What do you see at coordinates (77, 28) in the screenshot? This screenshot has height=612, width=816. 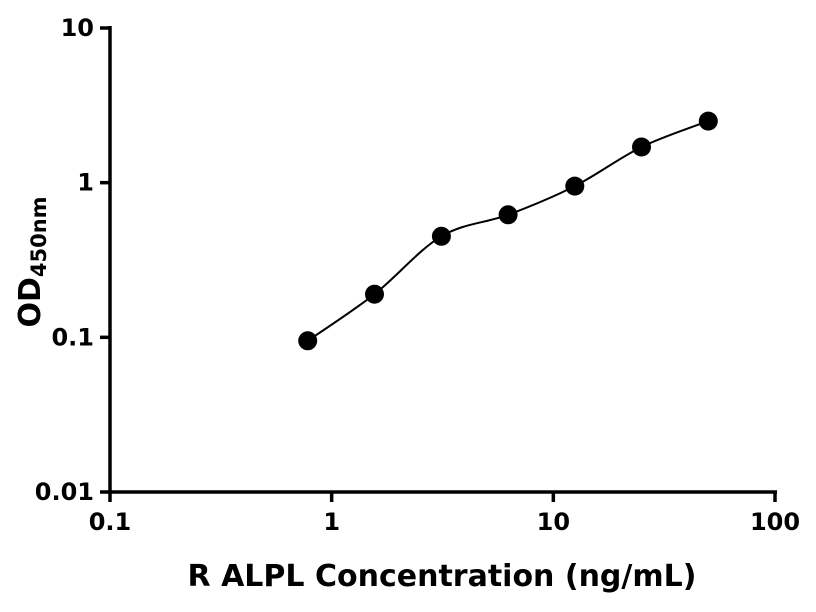 I see `y-tick-label: 10` at bounding box center [77, 28].